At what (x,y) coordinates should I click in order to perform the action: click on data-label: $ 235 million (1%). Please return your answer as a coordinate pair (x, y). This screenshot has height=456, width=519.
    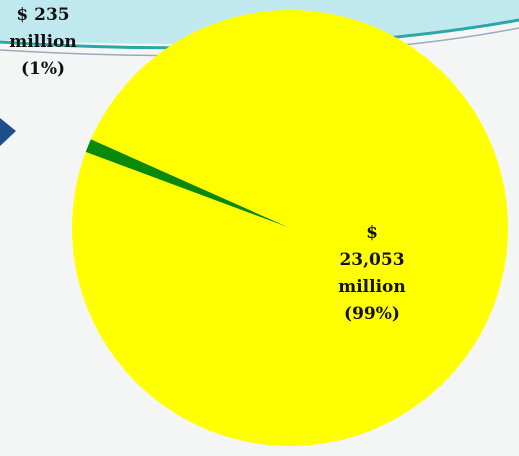
    Looking at the image, I should click on (43, 42).